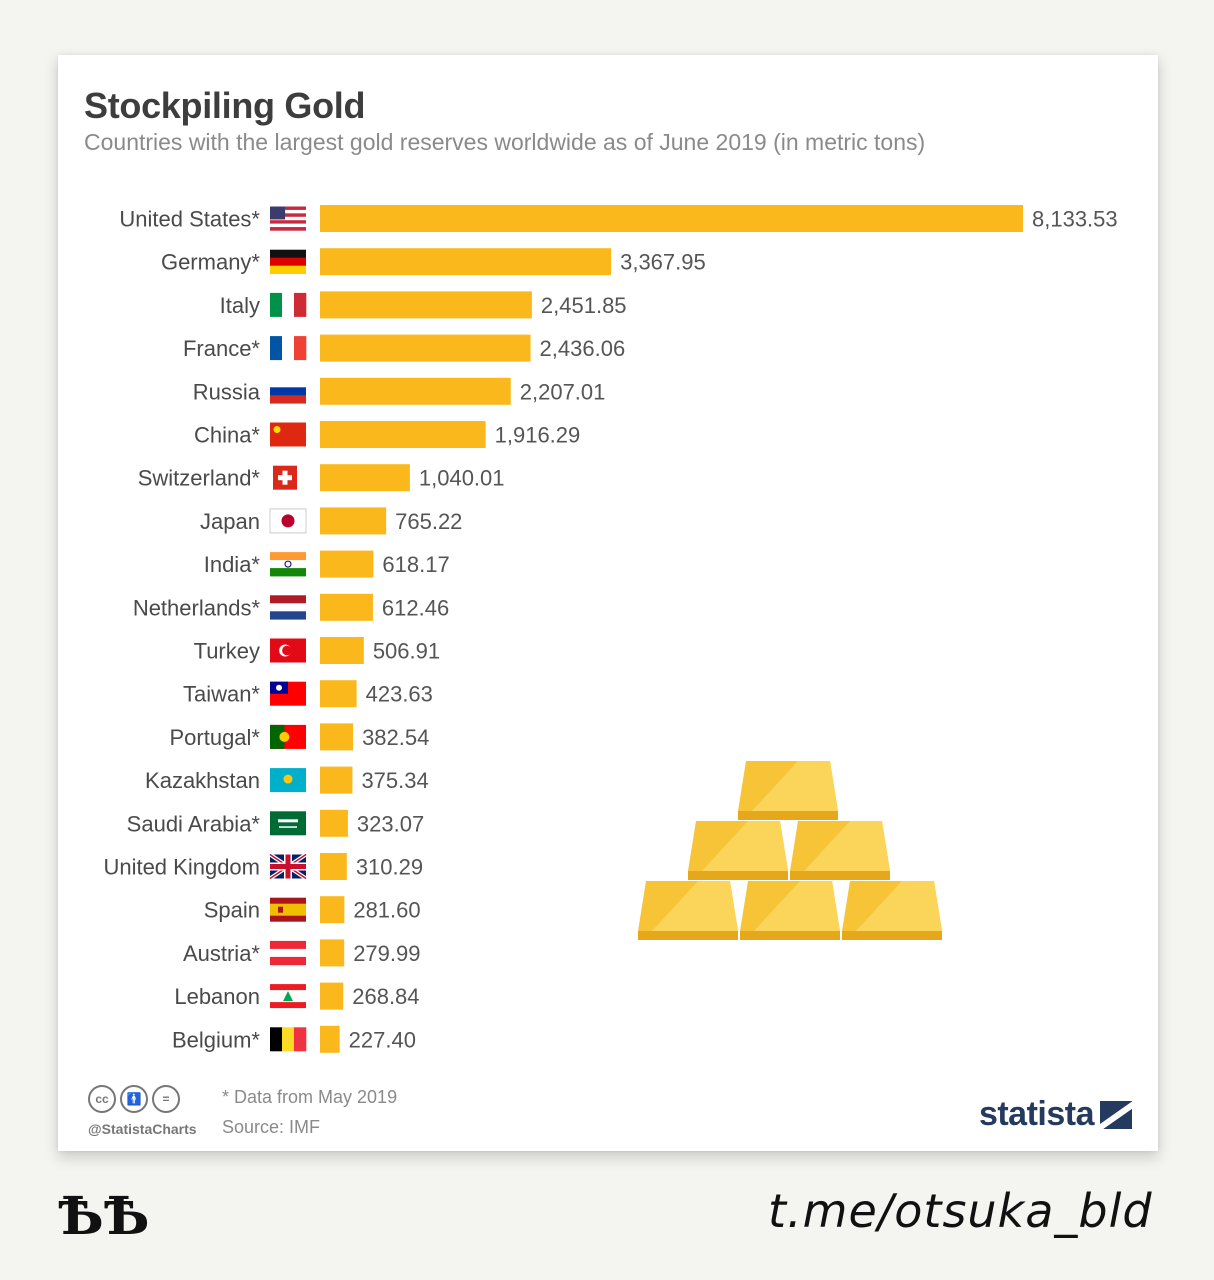  I want to click on flag-at-icon, so click(288, 953).